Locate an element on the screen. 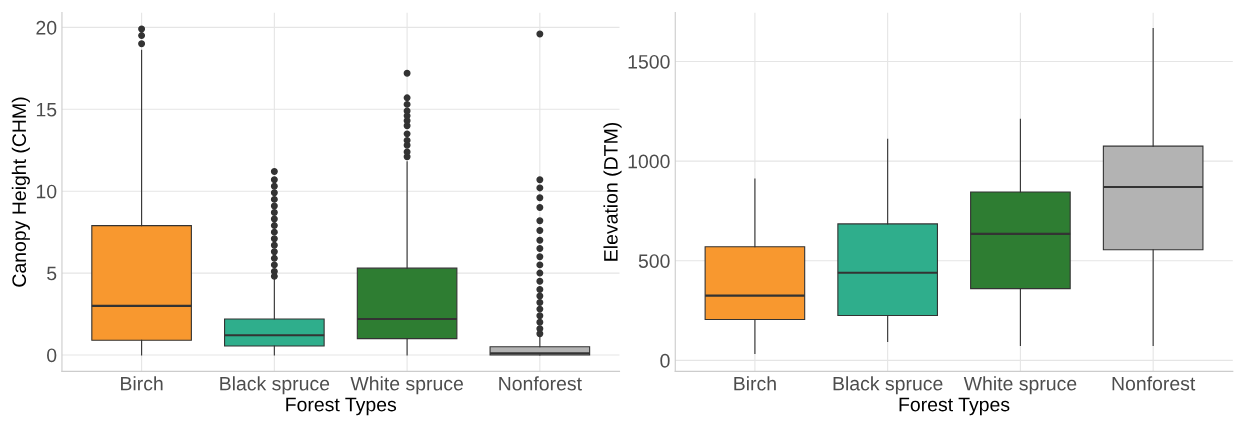  y-tick-label: 1500 is located at coordinates (649, 61).